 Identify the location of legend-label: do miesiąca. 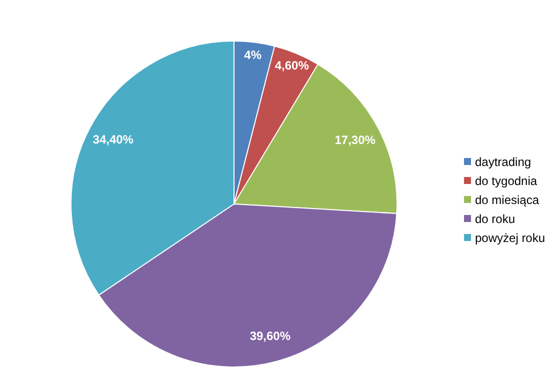
(507, 200).